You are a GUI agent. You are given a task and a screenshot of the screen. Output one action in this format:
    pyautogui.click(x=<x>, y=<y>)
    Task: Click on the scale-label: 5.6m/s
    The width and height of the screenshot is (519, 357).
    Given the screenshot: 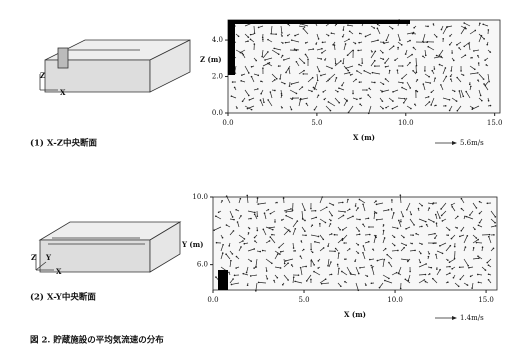 What is the action you would take?
    pyautogui.click(x=472, y=143)
    